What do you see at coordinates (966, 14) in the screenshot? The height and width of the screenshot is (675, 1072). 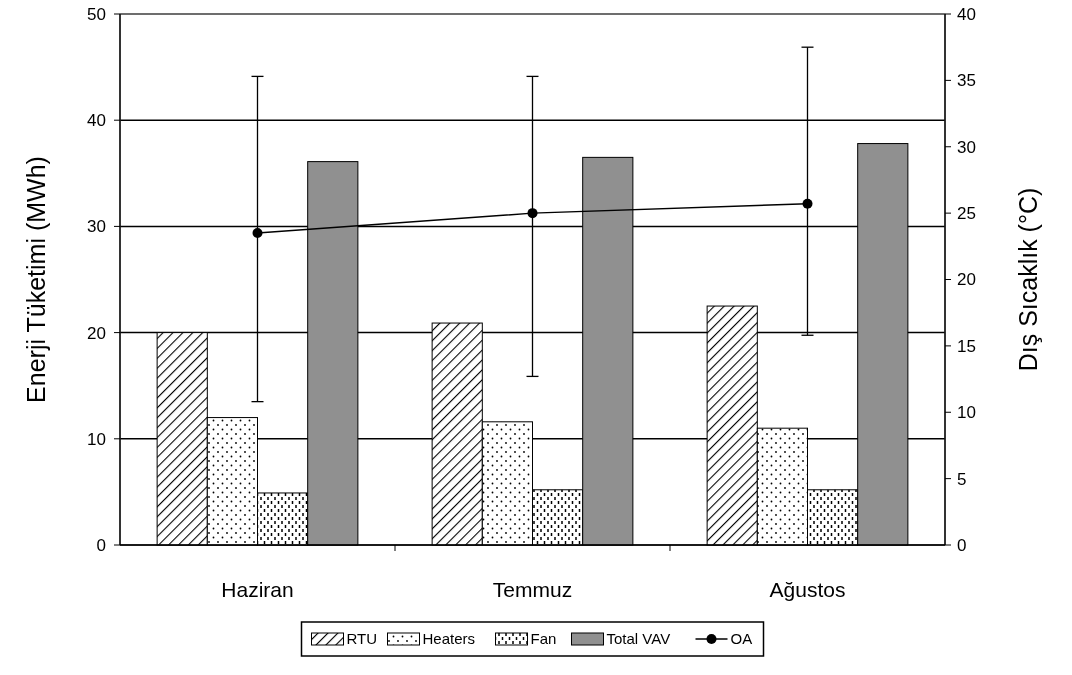 I see `y2-tick-label: 40` at bounding box center [966, 14].